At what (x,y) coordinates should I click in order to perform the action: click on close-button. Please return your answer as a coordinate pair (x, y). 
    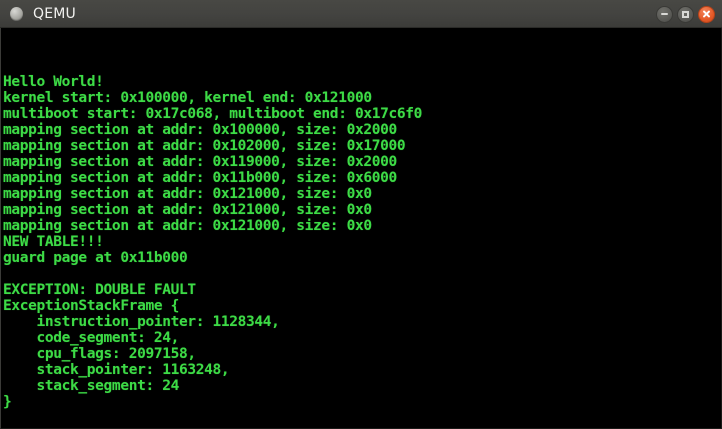
    Looking at the image, I should click on (706, 14).